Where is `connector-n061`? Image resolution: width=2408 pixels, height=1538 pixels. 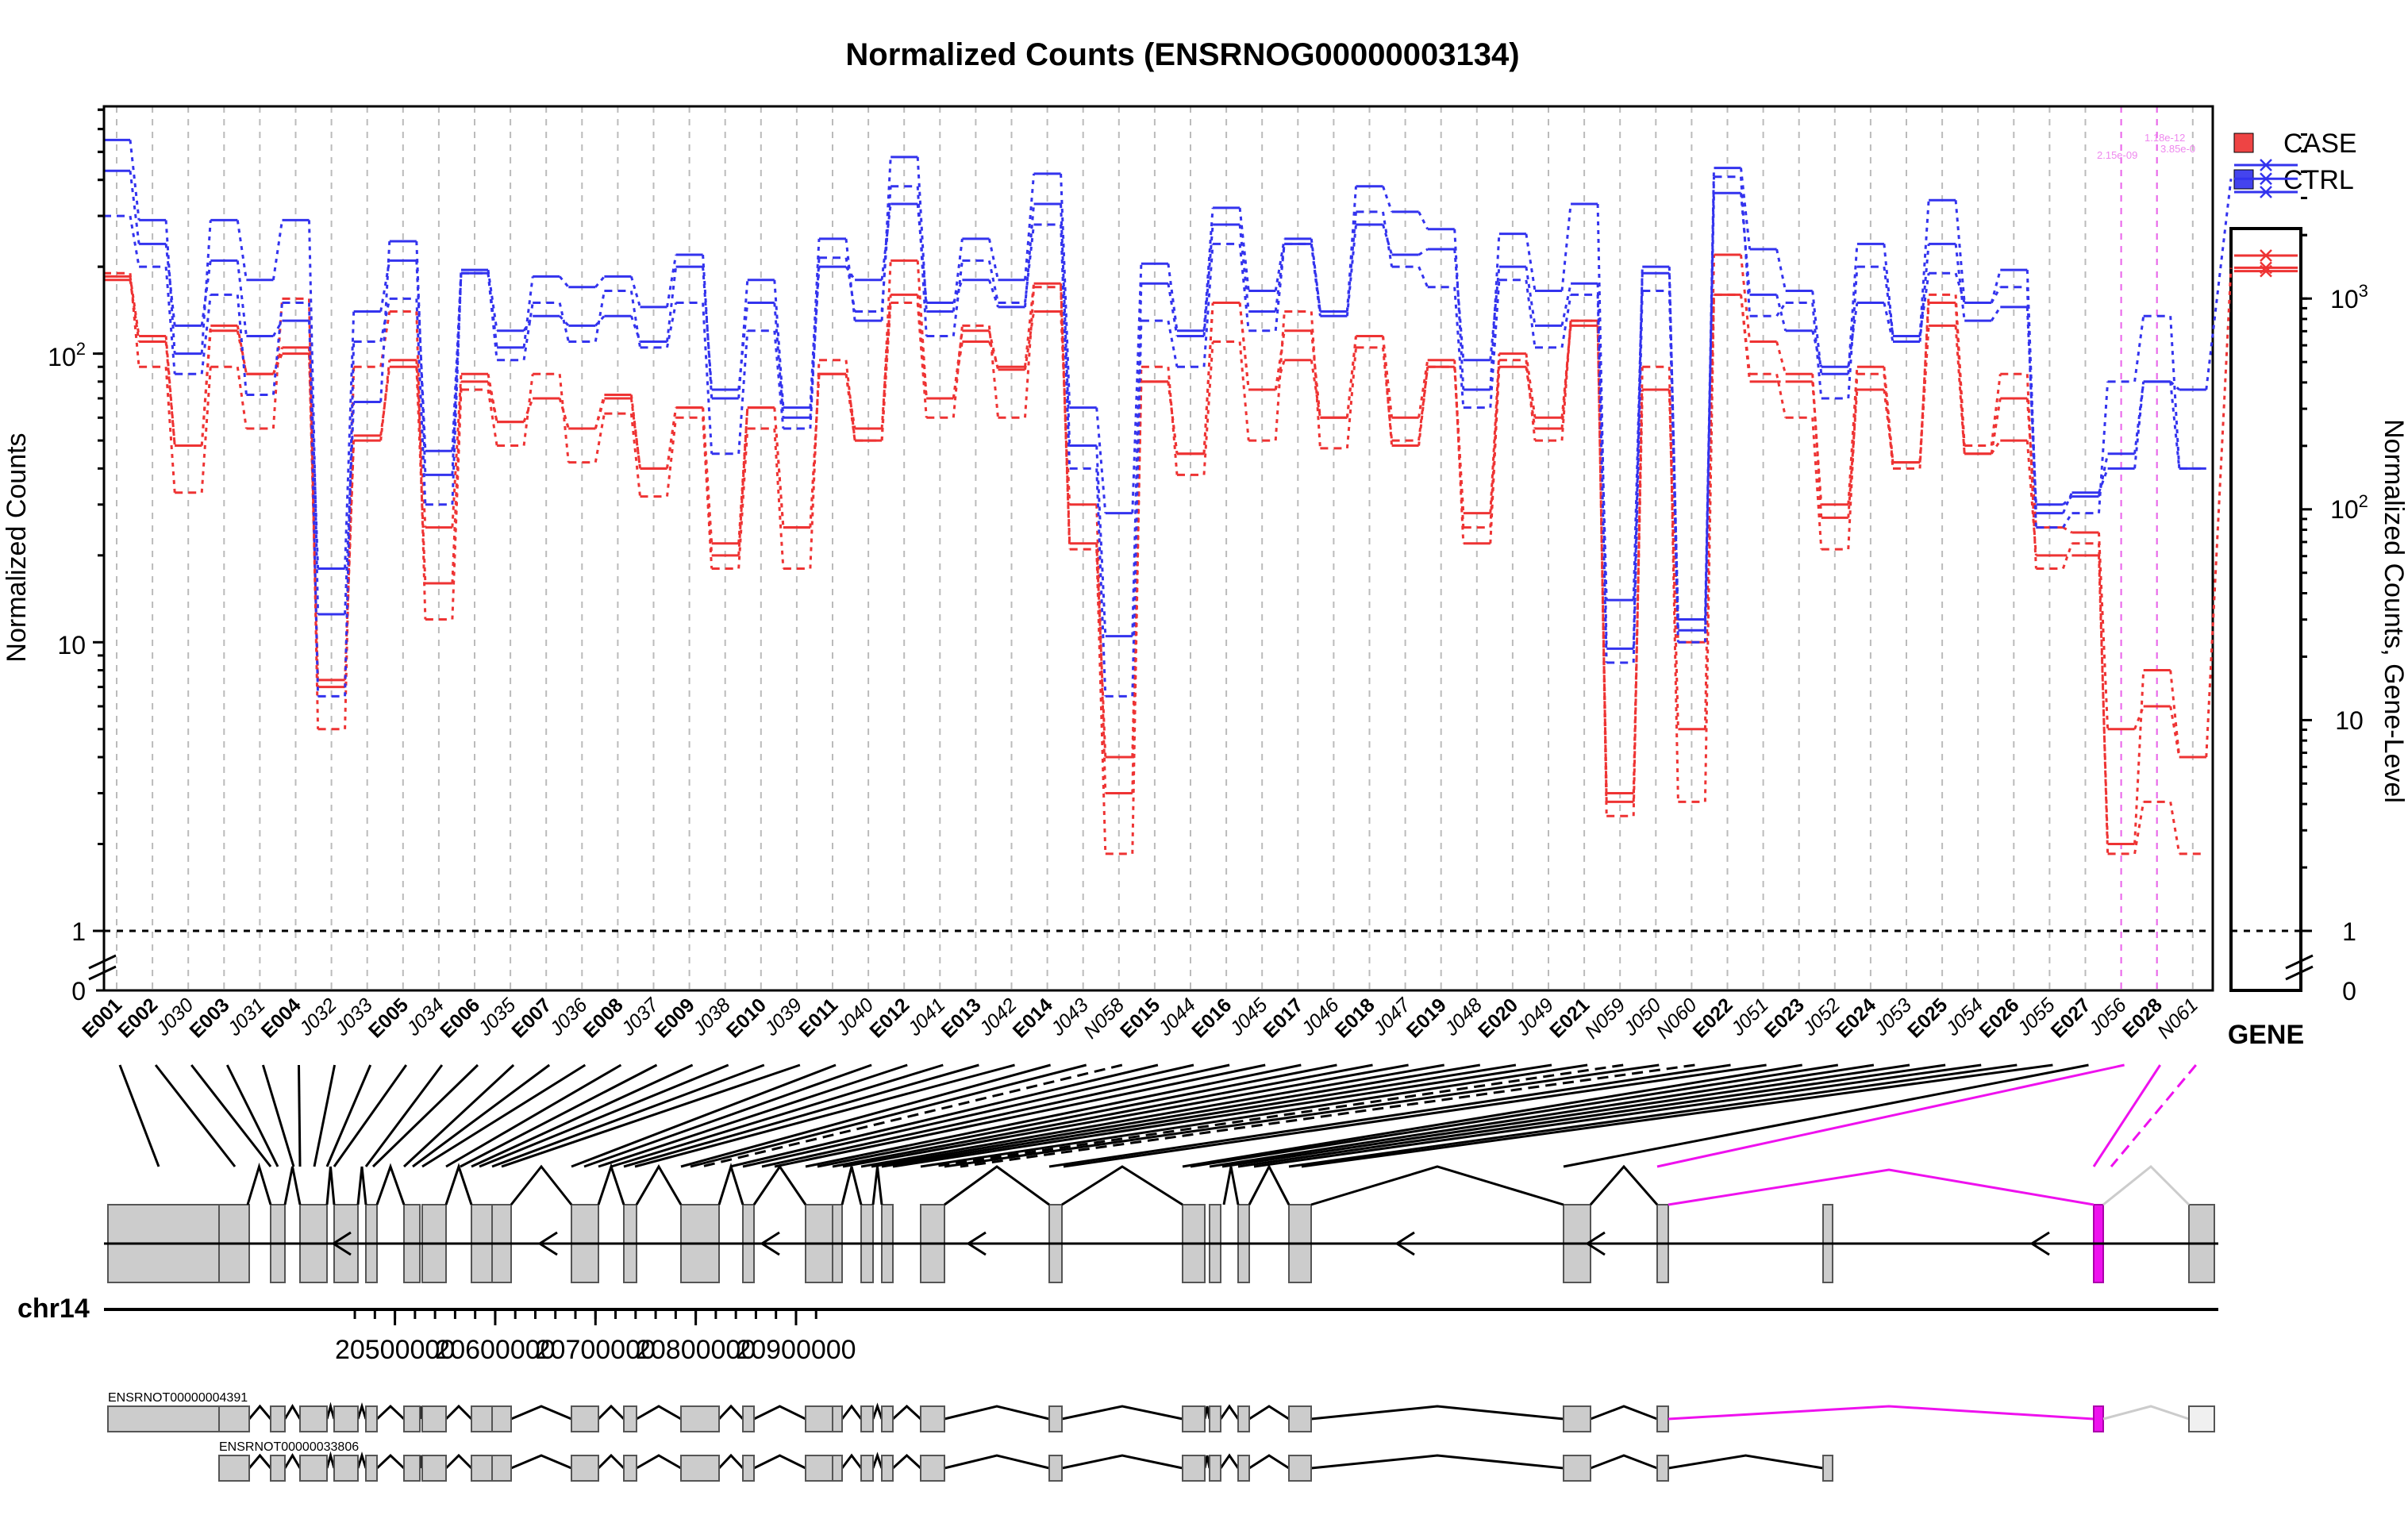
connector-n061 is located at coordinates (2153, 1115).